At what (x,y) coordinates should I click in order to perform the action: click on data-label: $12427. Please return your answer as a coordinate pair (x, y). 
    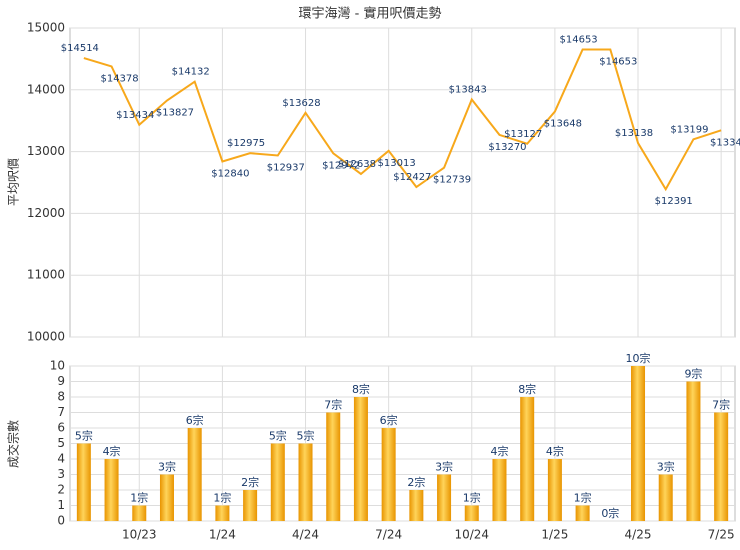
    Looking at the image, I should click on (412, 177).